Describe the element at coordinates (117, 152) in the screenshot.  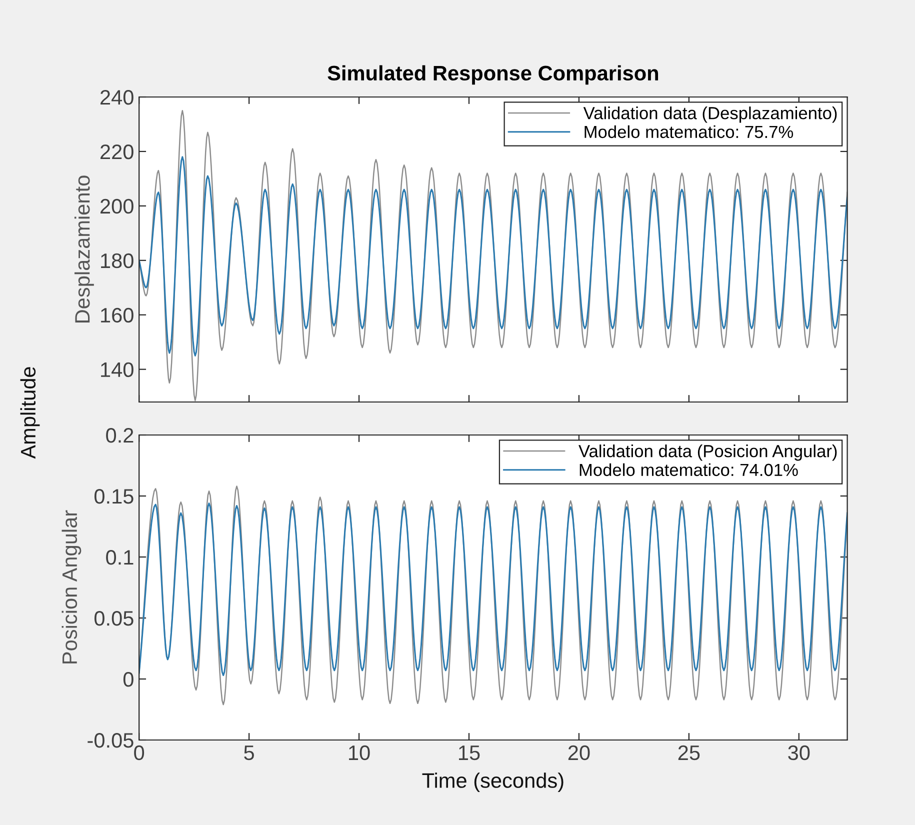
I see `y-tick-label: 220` at that location.